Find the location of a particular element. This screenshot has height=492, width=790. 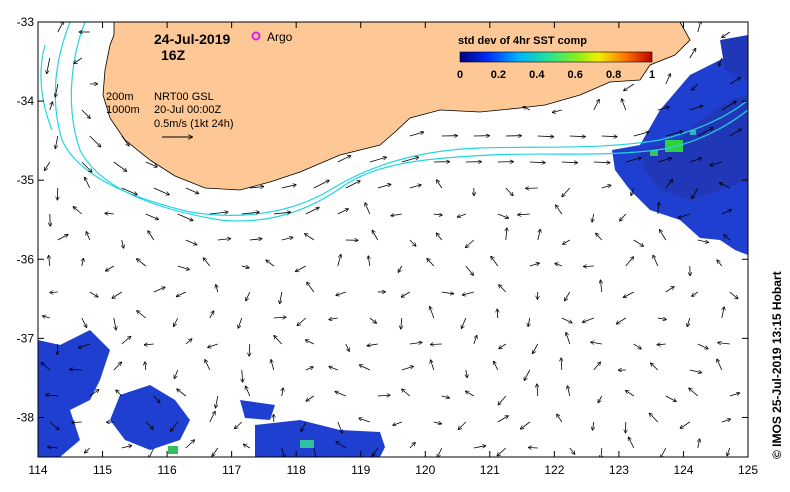

current-source-label: NRT00 GSL is located at coordinates (184, 97).